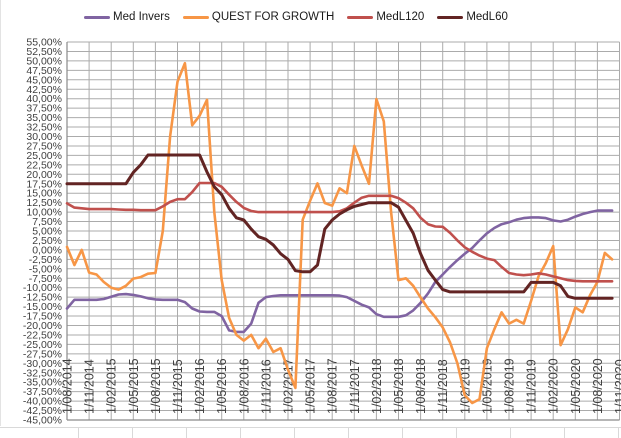 Image resolution: width=621 pixels, height=438 pixels. Describe the element at coordinates (195, 17) in the screenshot. I see `quest-line-swatch-icon` at that location.